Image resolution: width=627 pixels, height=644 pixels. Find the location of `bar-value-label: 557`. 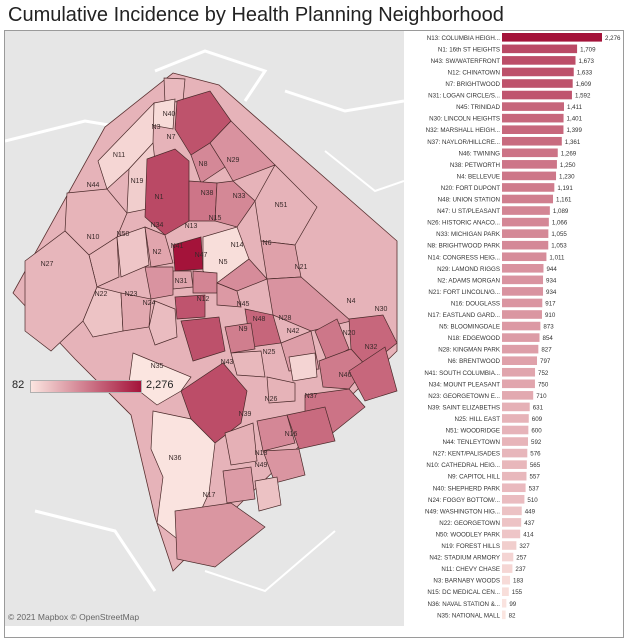

bar-value-label: 557 is located at coordinates (534, 477).